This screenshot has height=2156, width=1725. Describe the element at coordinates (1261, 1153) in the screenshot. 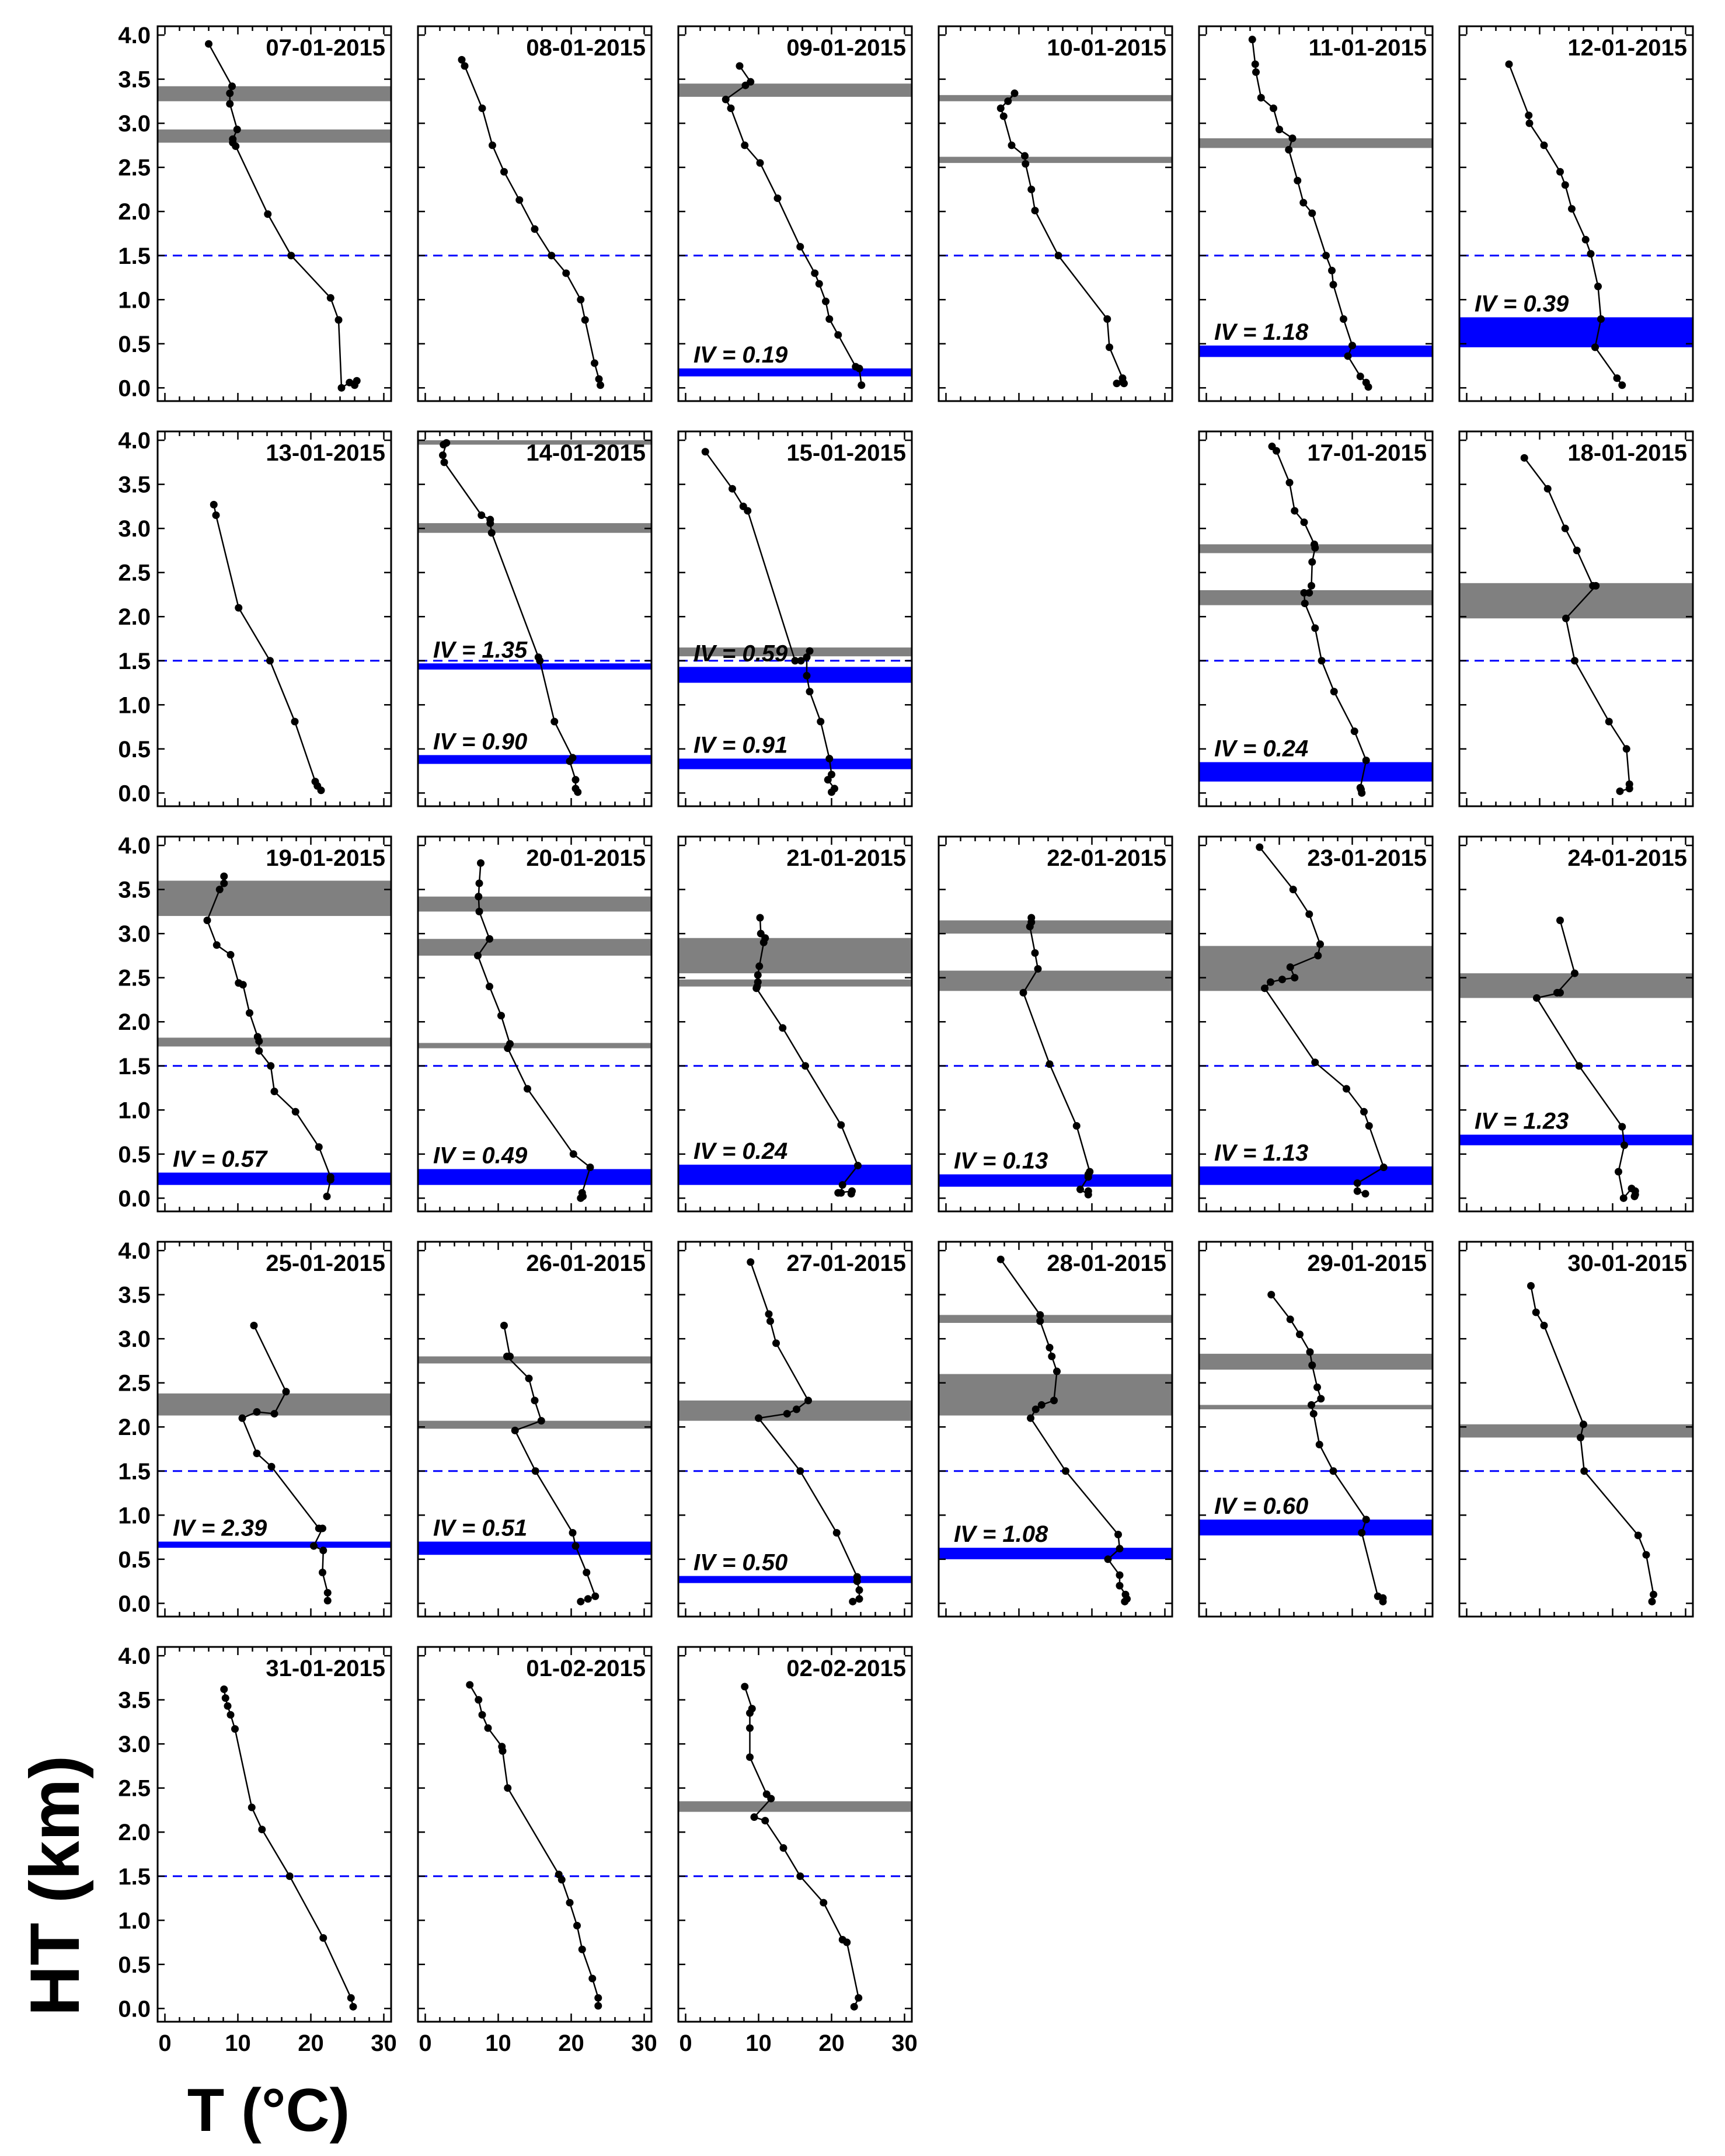

I see `iv-label: IV = 1.13` at that location.